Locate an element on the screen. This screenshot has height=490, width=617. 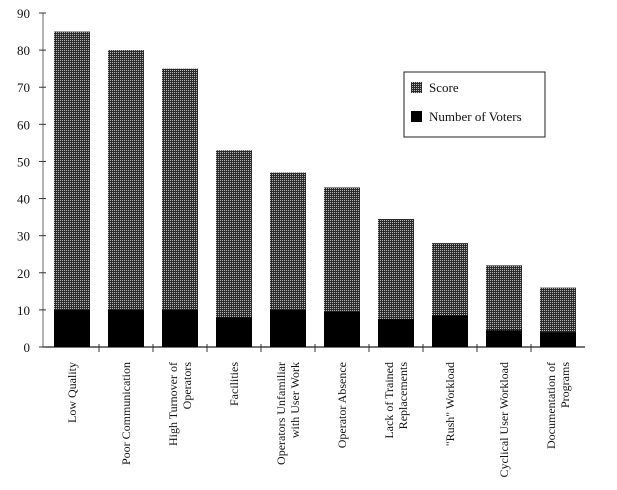
x-tick-label-line: "Rush" Workload is located at coordinates (450, 404).